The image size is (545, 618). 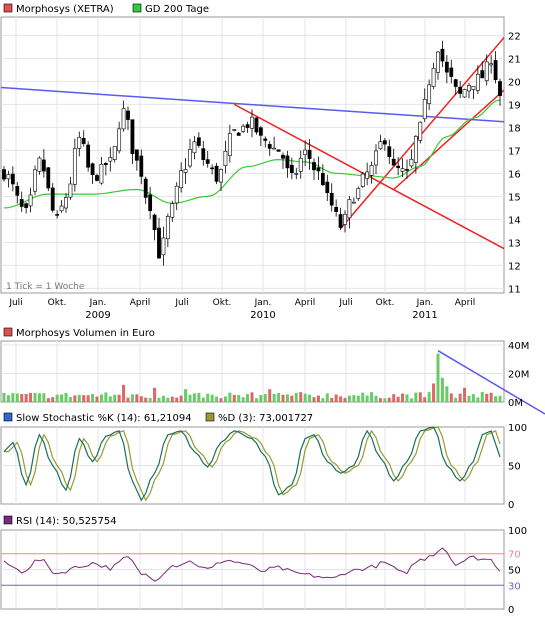 I want to click on legend-swatch-ma200, so click(x=137, y=8).